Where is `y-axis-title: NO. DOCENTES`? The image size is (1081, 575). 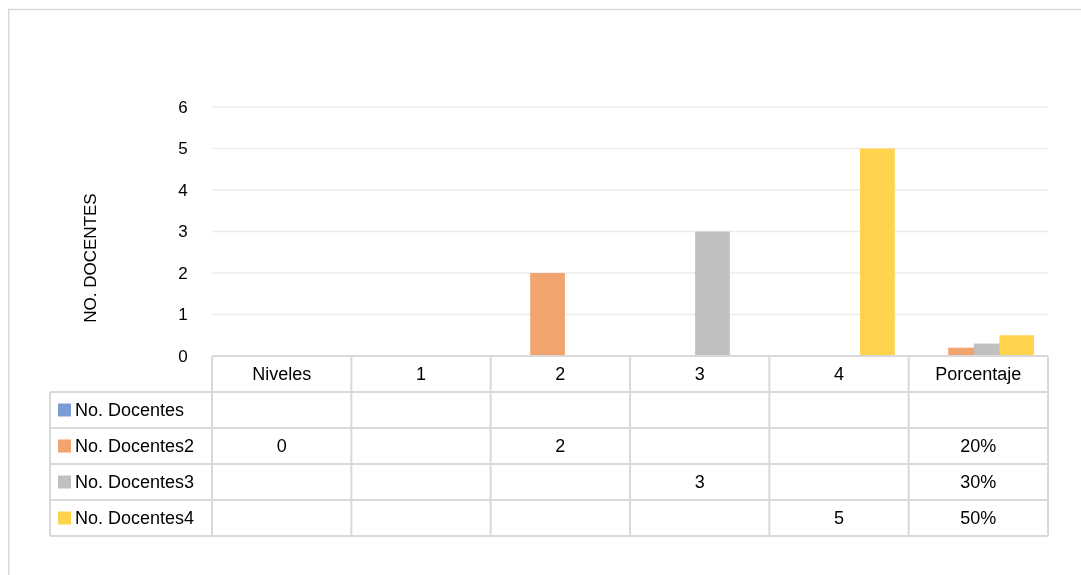 y-axis-title: NO. DOCENTES is located at coordinates (90, 258).